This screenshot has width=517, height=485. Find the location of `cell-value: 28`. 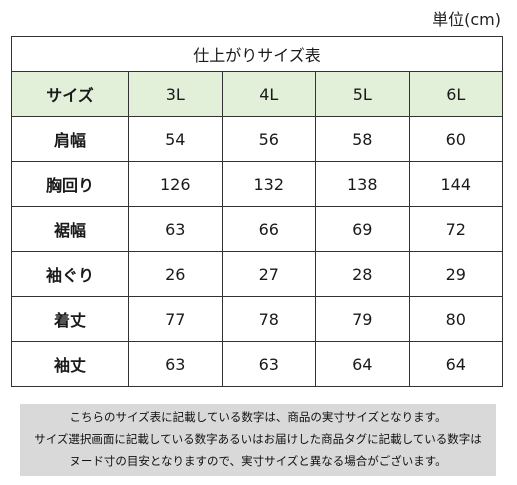

cell-value: 28 is located at coordinates (362, 274).